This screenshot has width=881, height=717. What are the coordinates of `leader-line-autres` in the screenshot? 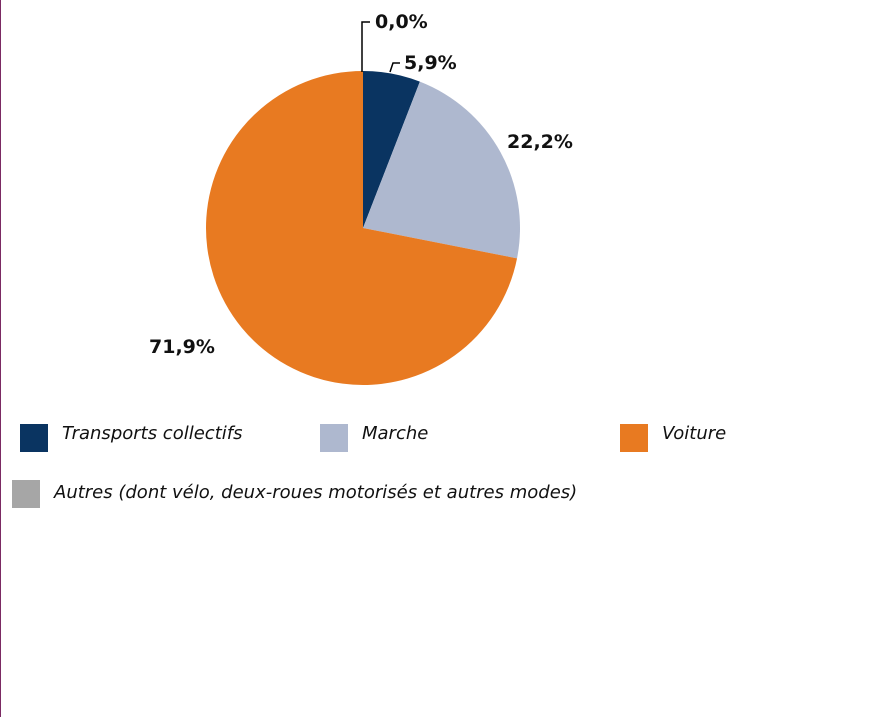 It's located at (365, 46).